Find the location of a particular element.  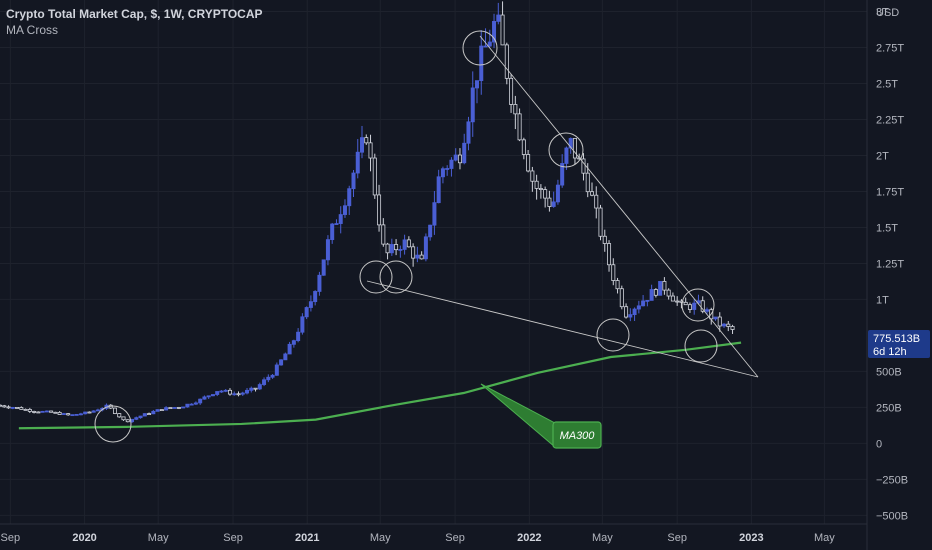

lower-trend-line is located at coordinates (562, 329).